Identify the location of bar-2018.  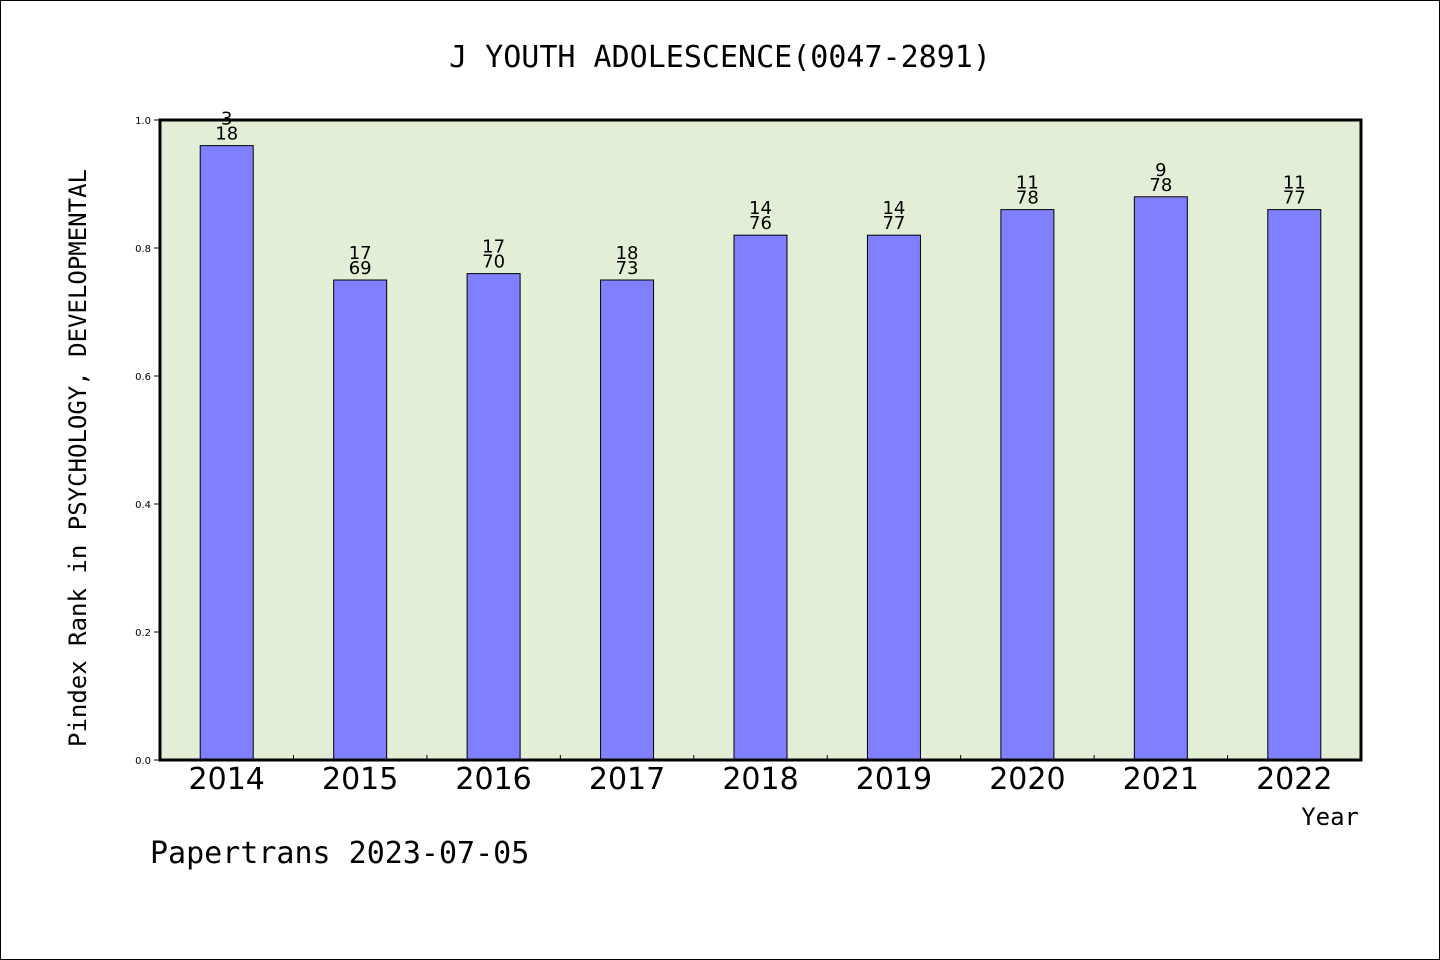
(760, 497).